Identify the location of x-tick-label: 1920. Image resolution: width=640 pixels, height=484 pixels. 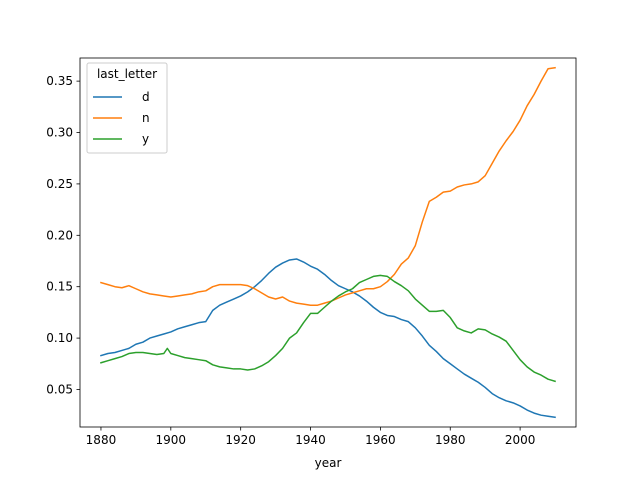
(240, 440).